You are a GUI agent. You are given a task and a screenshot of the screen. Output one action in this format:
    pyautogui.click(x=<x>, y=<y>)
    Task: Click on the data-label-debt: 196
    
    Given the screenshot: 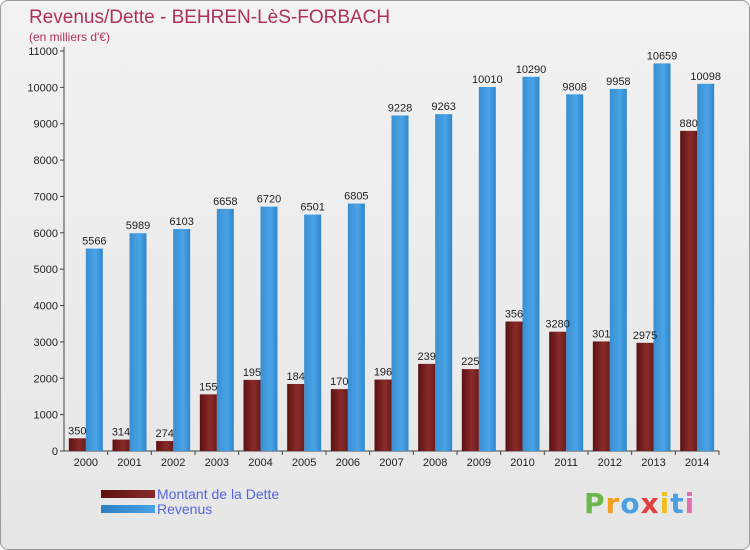 What is the action you would take?
    pyautogui.click(x=383, y=373)
    